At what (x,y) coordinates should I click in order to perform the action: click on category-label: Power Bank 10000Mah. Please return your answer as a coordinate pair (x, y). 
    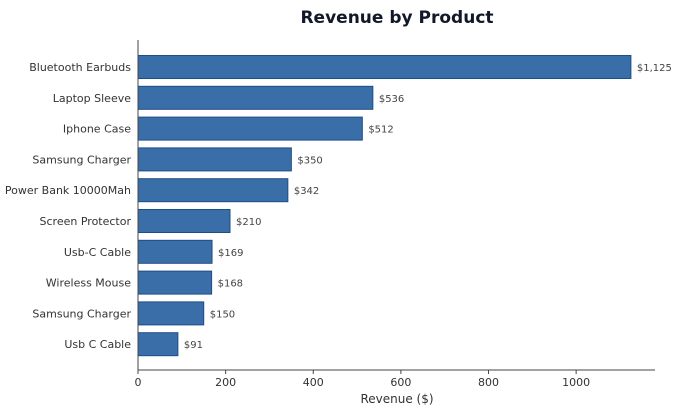
    Looking at the image, I should click on (68, 190).